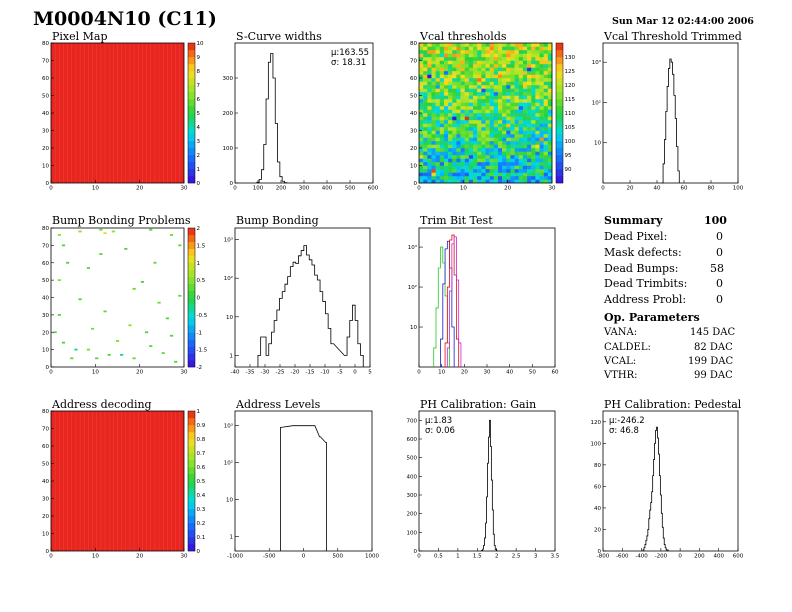 This screenshot has height=612, width=792. Describe the element at coordinates (184, 189) in the screenshot. I see `pixel-map-xtick-label: 30` at that location.